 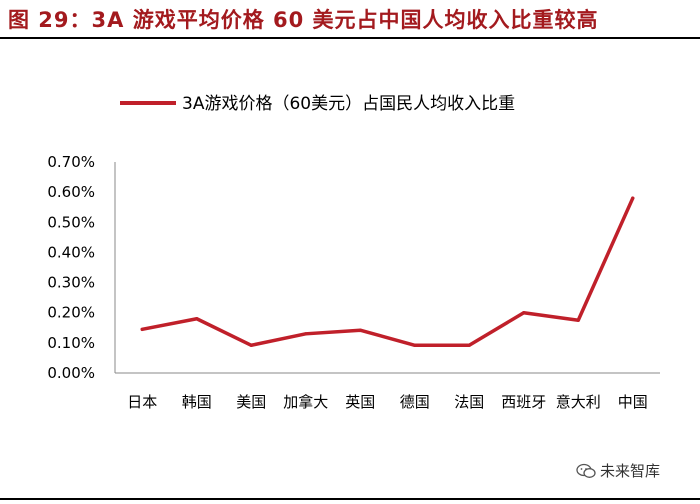 What do you see at coordinates (578, 402) in the screenshot?
I see `x-tick-label: 意大利` at bounding box center [578, 402].